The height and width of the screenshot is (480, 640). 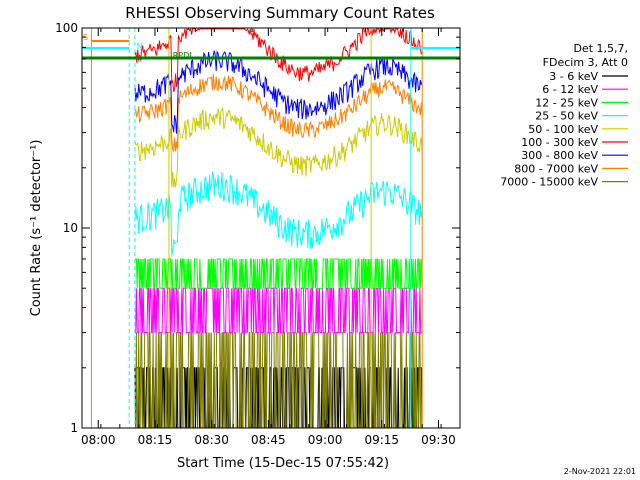 I want to click on legend-label: 3 - 6 keV, so click(x=573, y=76).